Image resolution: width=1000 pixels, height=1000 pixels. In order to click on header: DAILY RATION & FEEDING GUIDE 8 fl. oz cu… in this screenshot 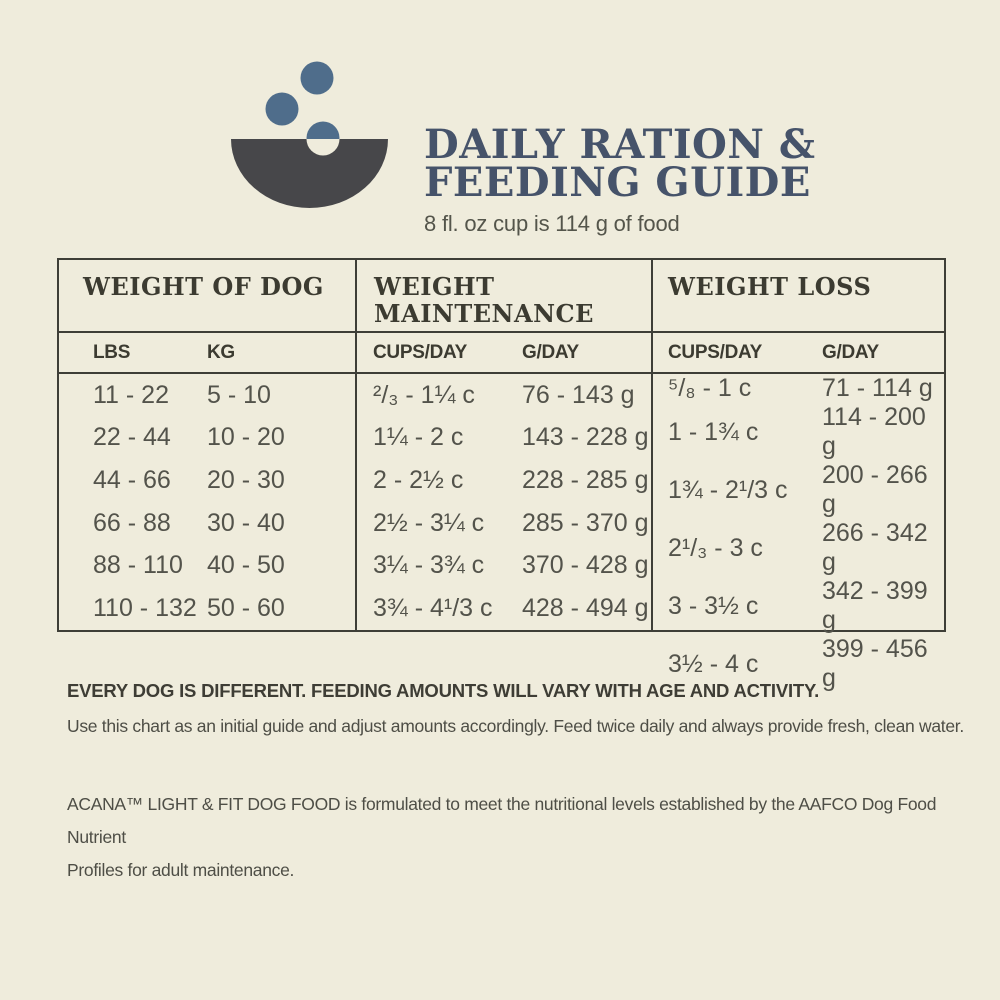, I will do `click(620, 179)`.